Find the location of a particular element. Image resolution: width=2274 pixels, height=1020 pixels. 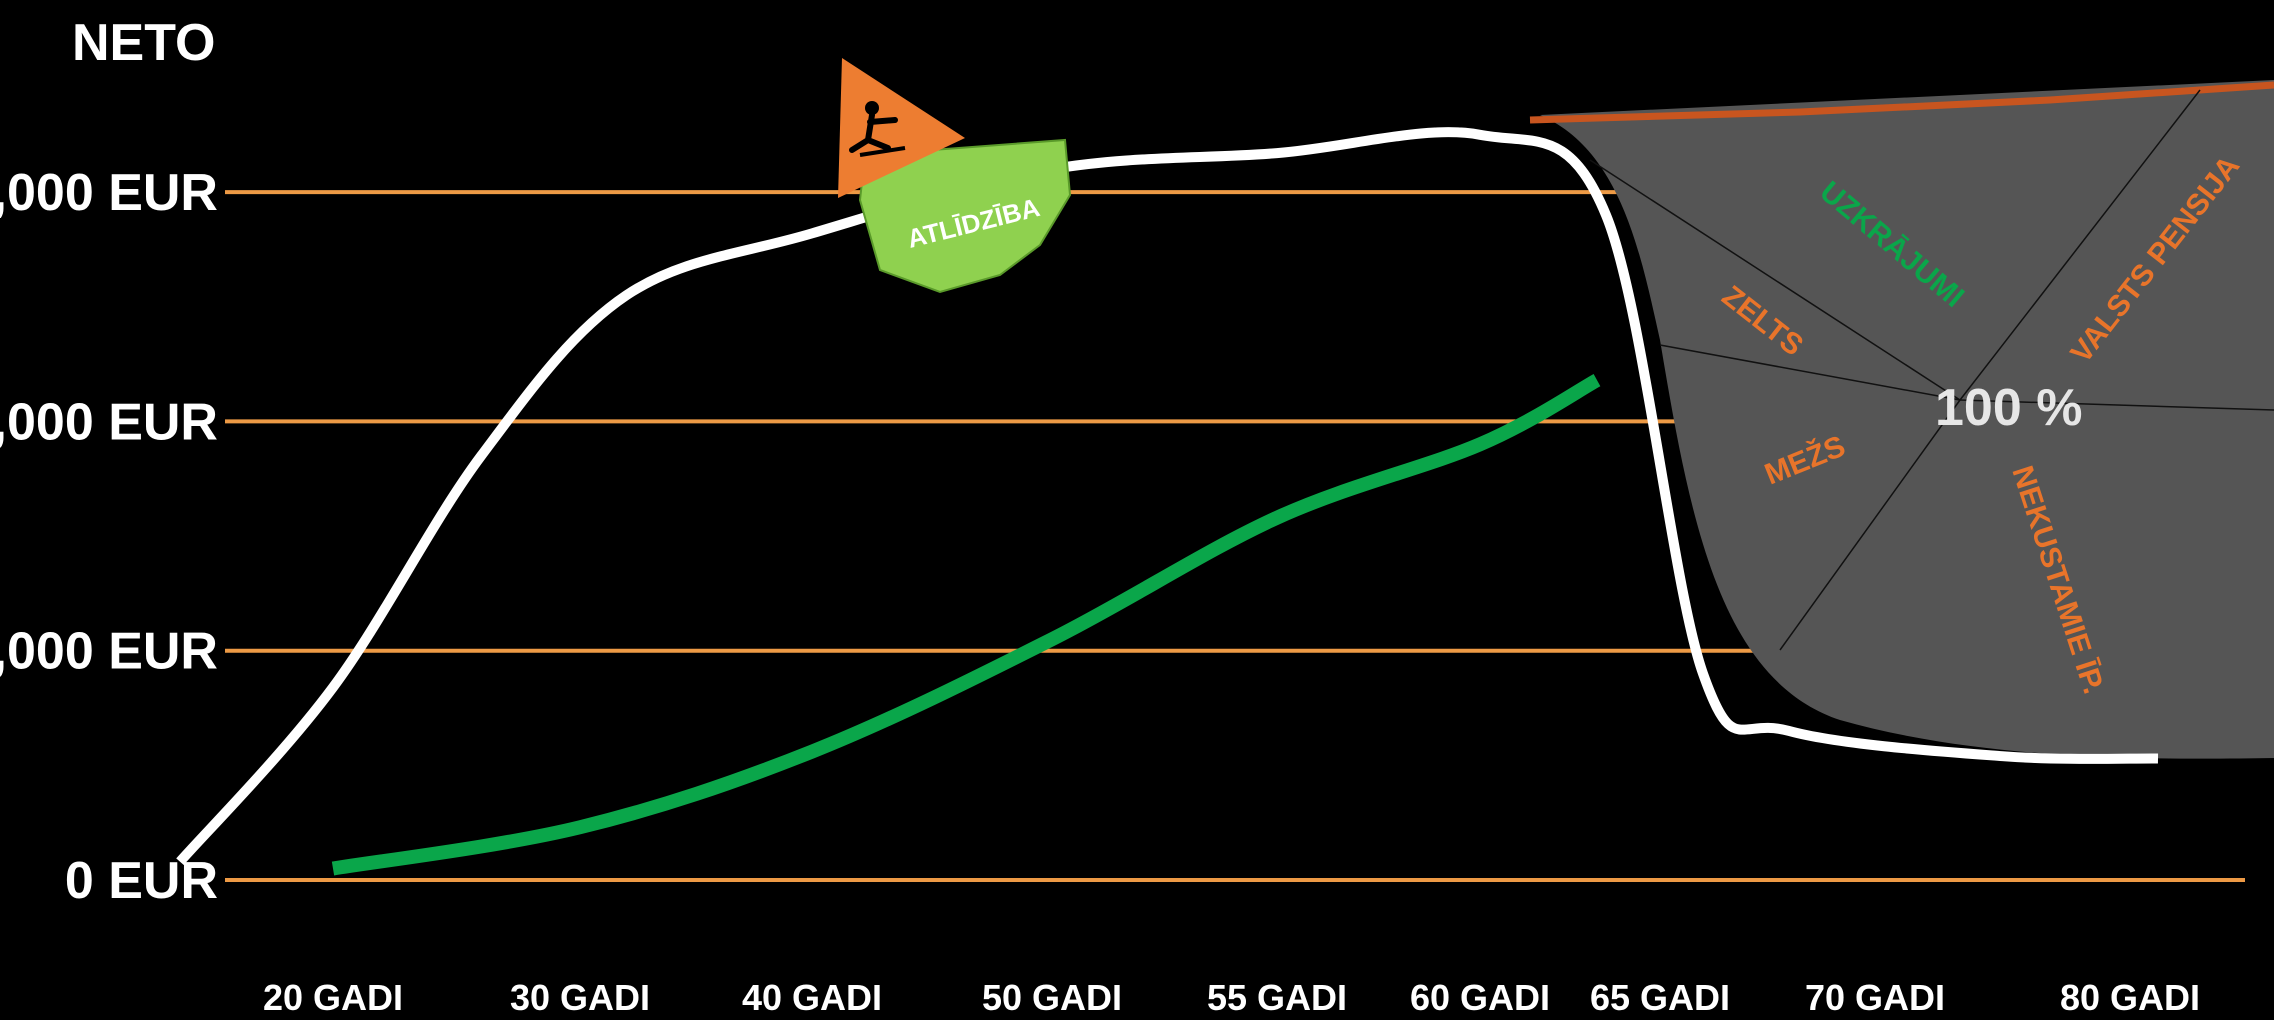

x-tick-label: 80 GADI is located at coordinates (2130, 997).